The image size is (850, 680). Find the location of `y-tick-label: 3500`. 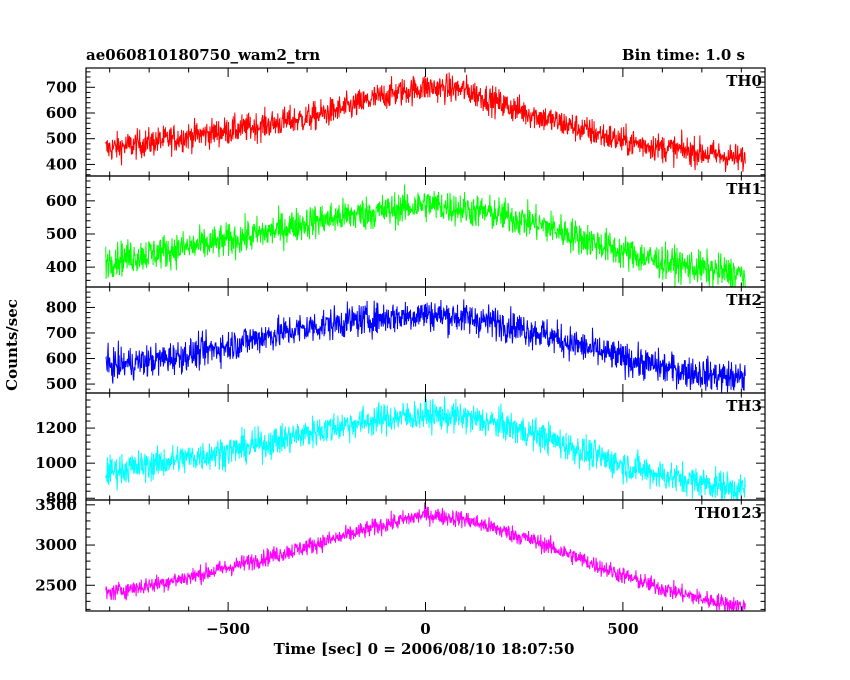

y-tick-label: 3500 is located at coordinates (56, 505).